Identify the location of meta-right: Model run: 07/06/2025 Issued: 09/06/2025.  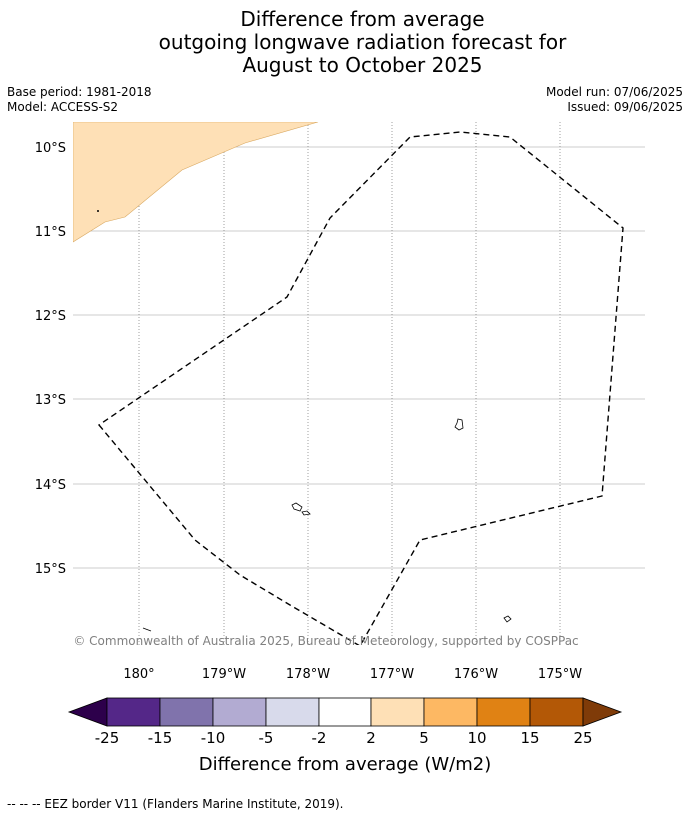
(614, 100).